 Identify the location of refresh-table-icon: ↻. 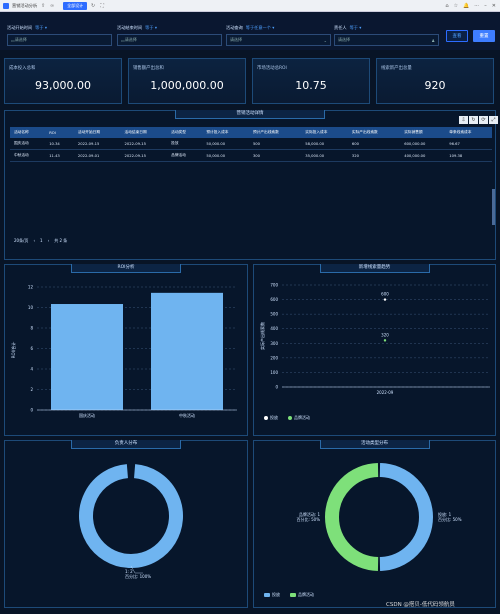
(473, 120).